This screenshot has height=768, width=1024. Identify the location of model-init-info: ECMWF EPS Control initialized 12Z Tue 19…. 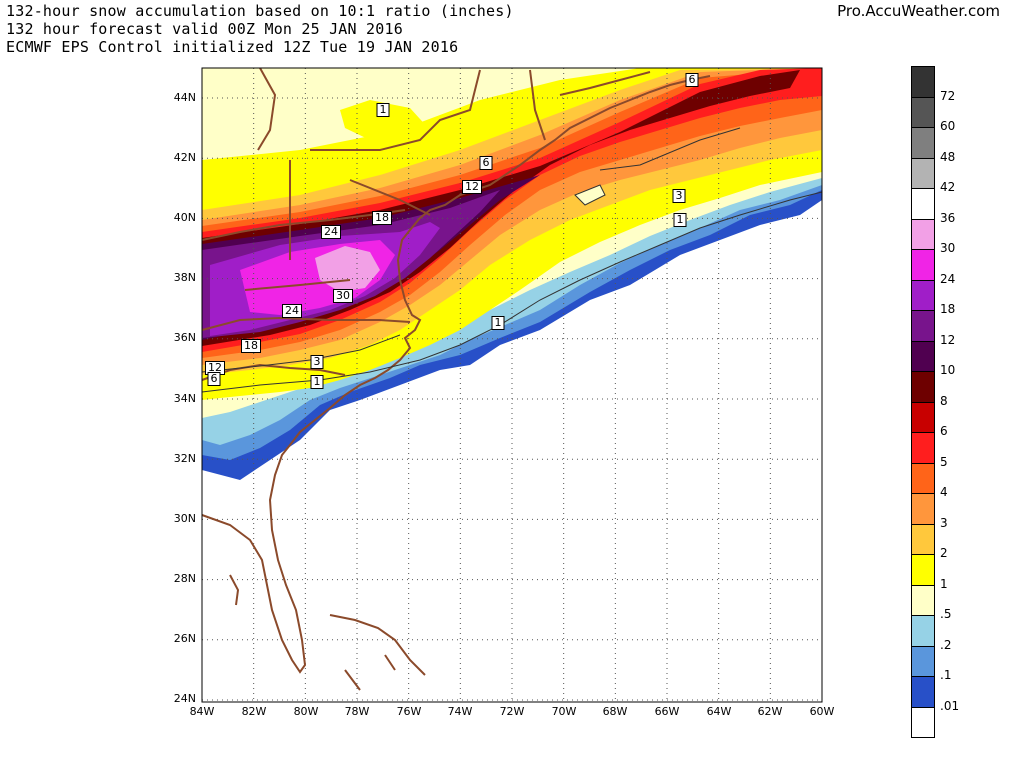
(232, 47).